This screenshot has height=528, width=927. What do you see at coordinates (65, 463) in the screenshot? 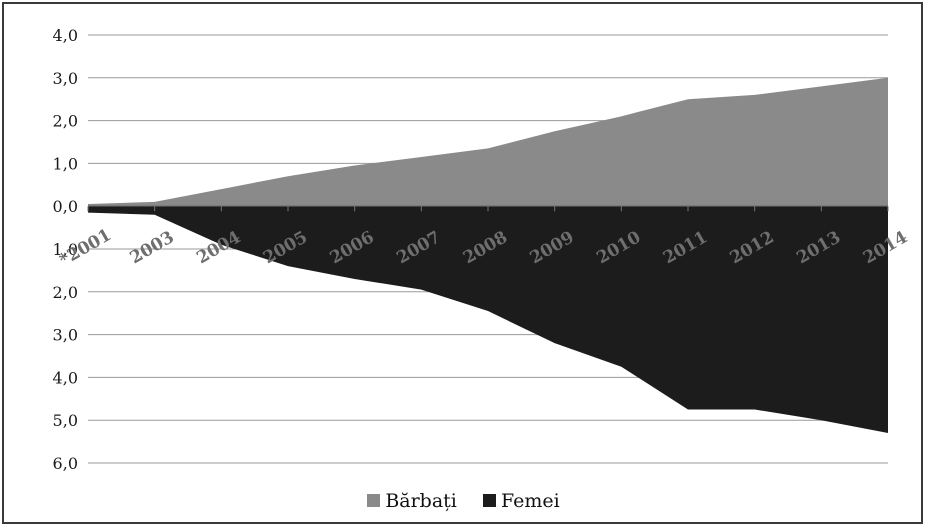
I see `y-tick-label: 6,0` at bounding box center [65, 463].